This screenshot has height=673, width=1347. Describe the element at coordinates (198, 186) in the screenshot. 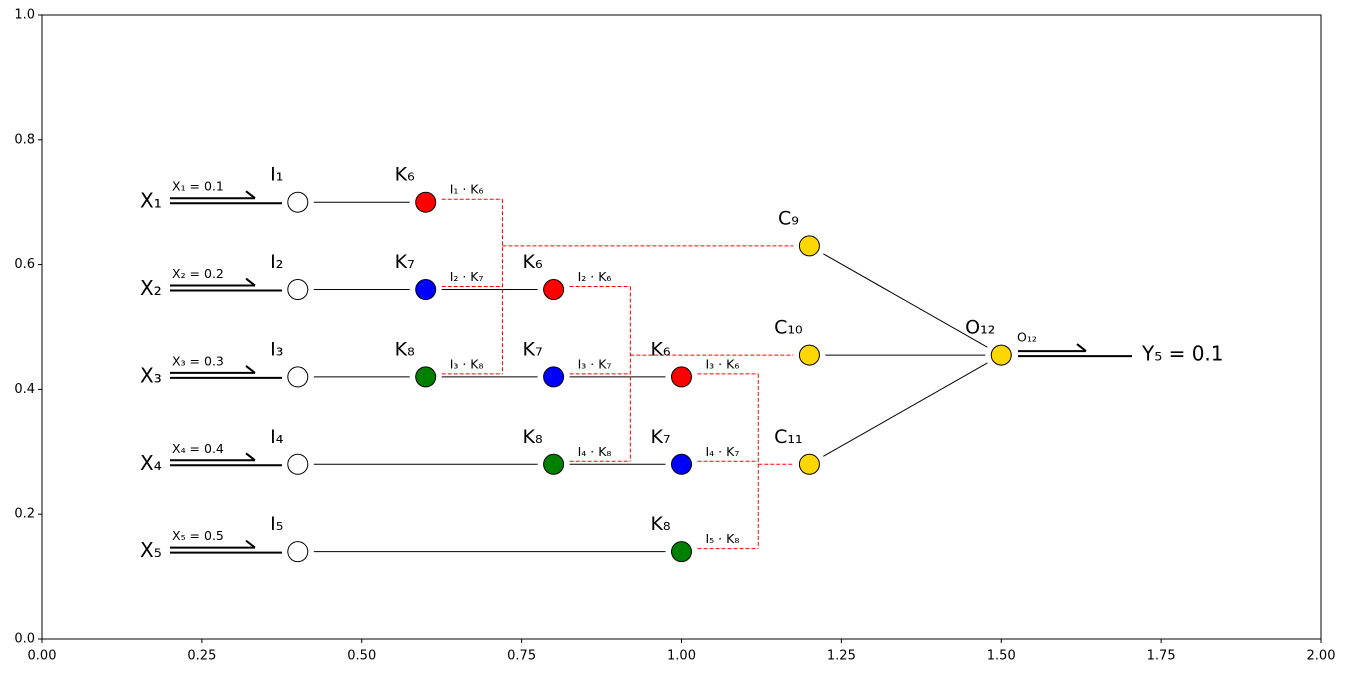

I see `input-value: X₁ = 0.1` at that location.